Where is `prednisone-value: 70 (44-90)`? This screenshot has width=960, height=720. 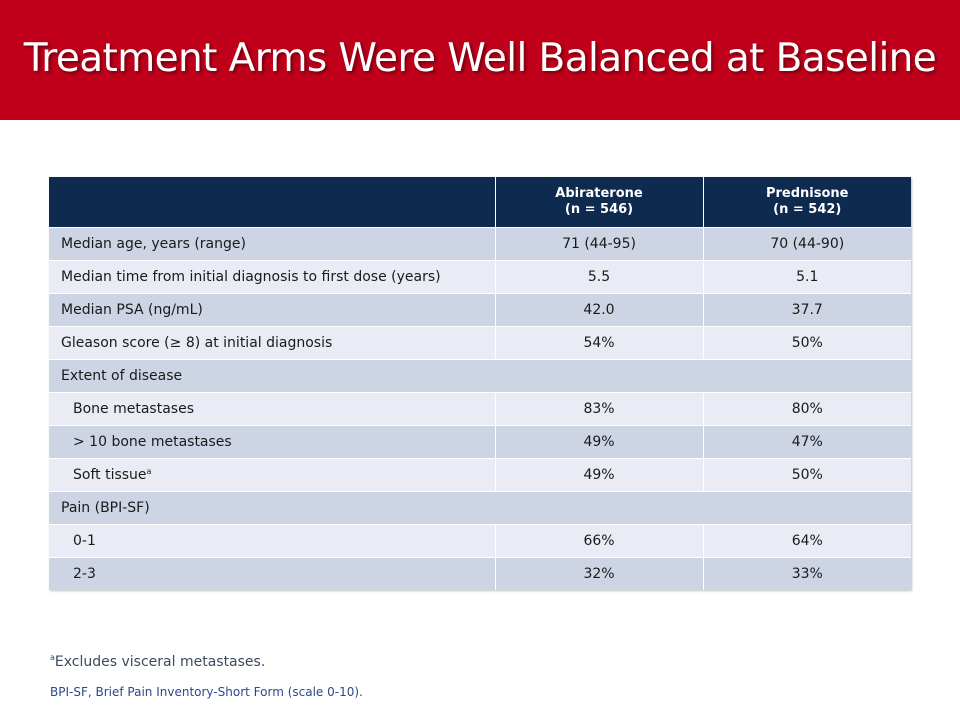 prednisone-value: 70 (44-90) is located at coordinates (807, 244).